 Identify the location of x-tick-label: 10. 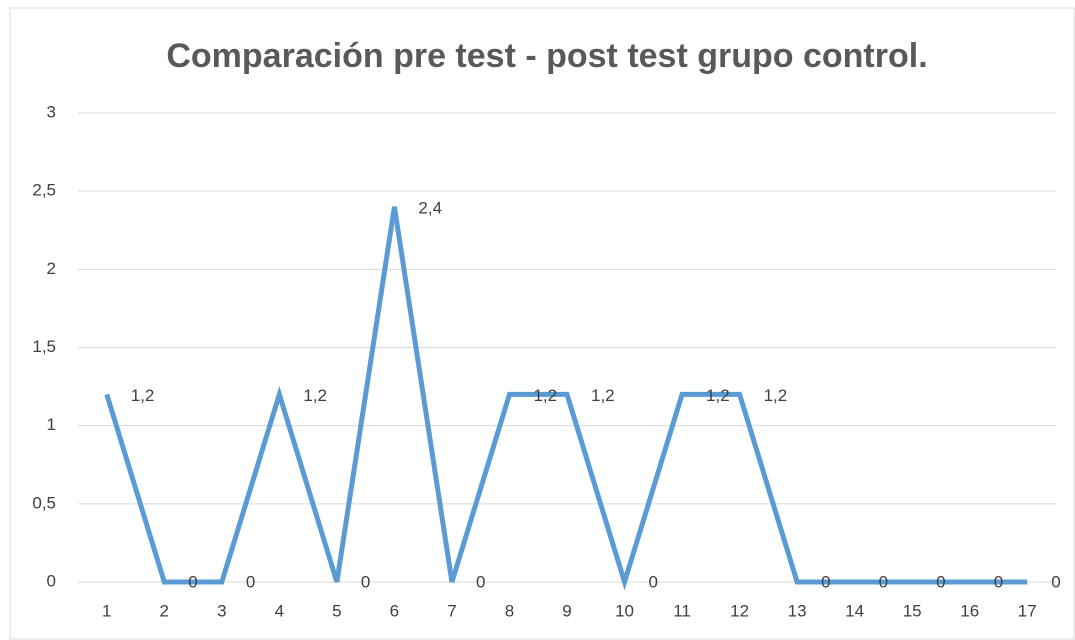
(624, 610).